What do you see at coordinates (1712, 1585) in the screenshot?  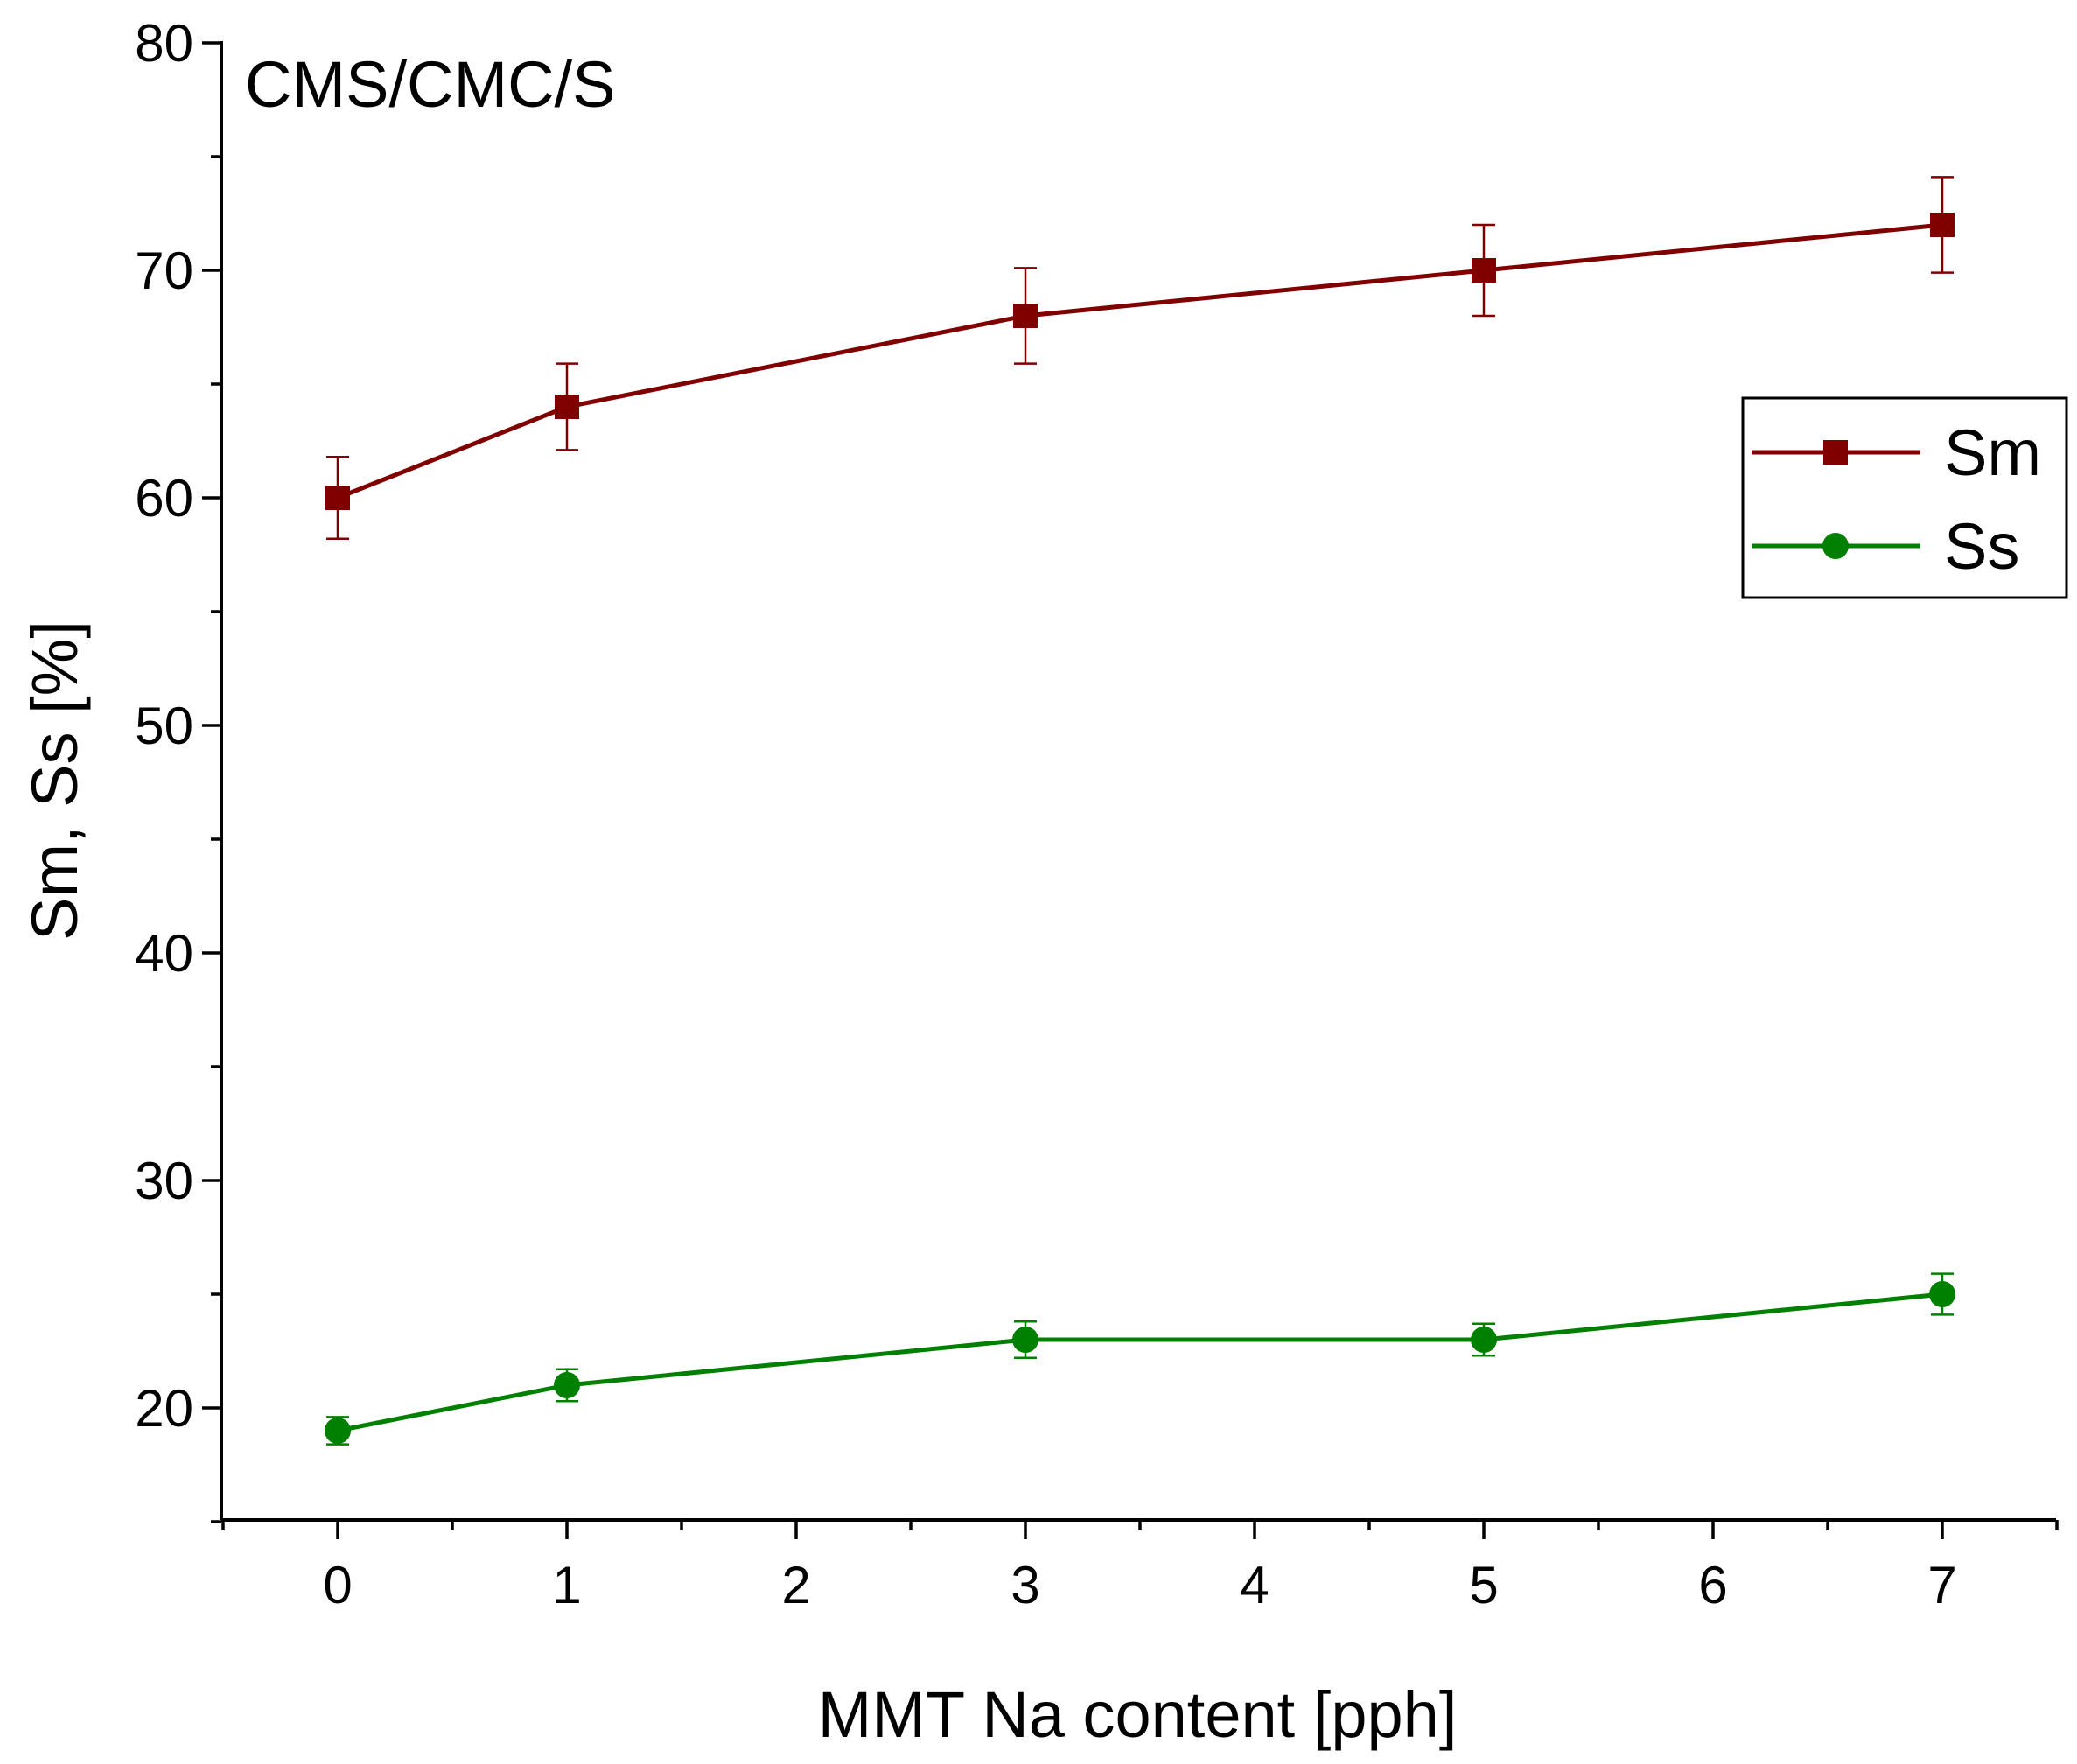 I see `x-tick-label: 6` at bounding box center [1712, 1585].